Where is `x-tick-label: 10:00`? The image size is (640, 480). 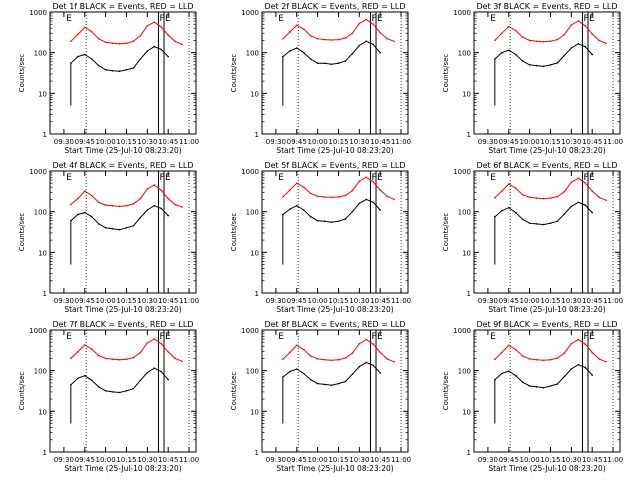 x-tick-label: 10:00 is located at coordinates (106, 142).